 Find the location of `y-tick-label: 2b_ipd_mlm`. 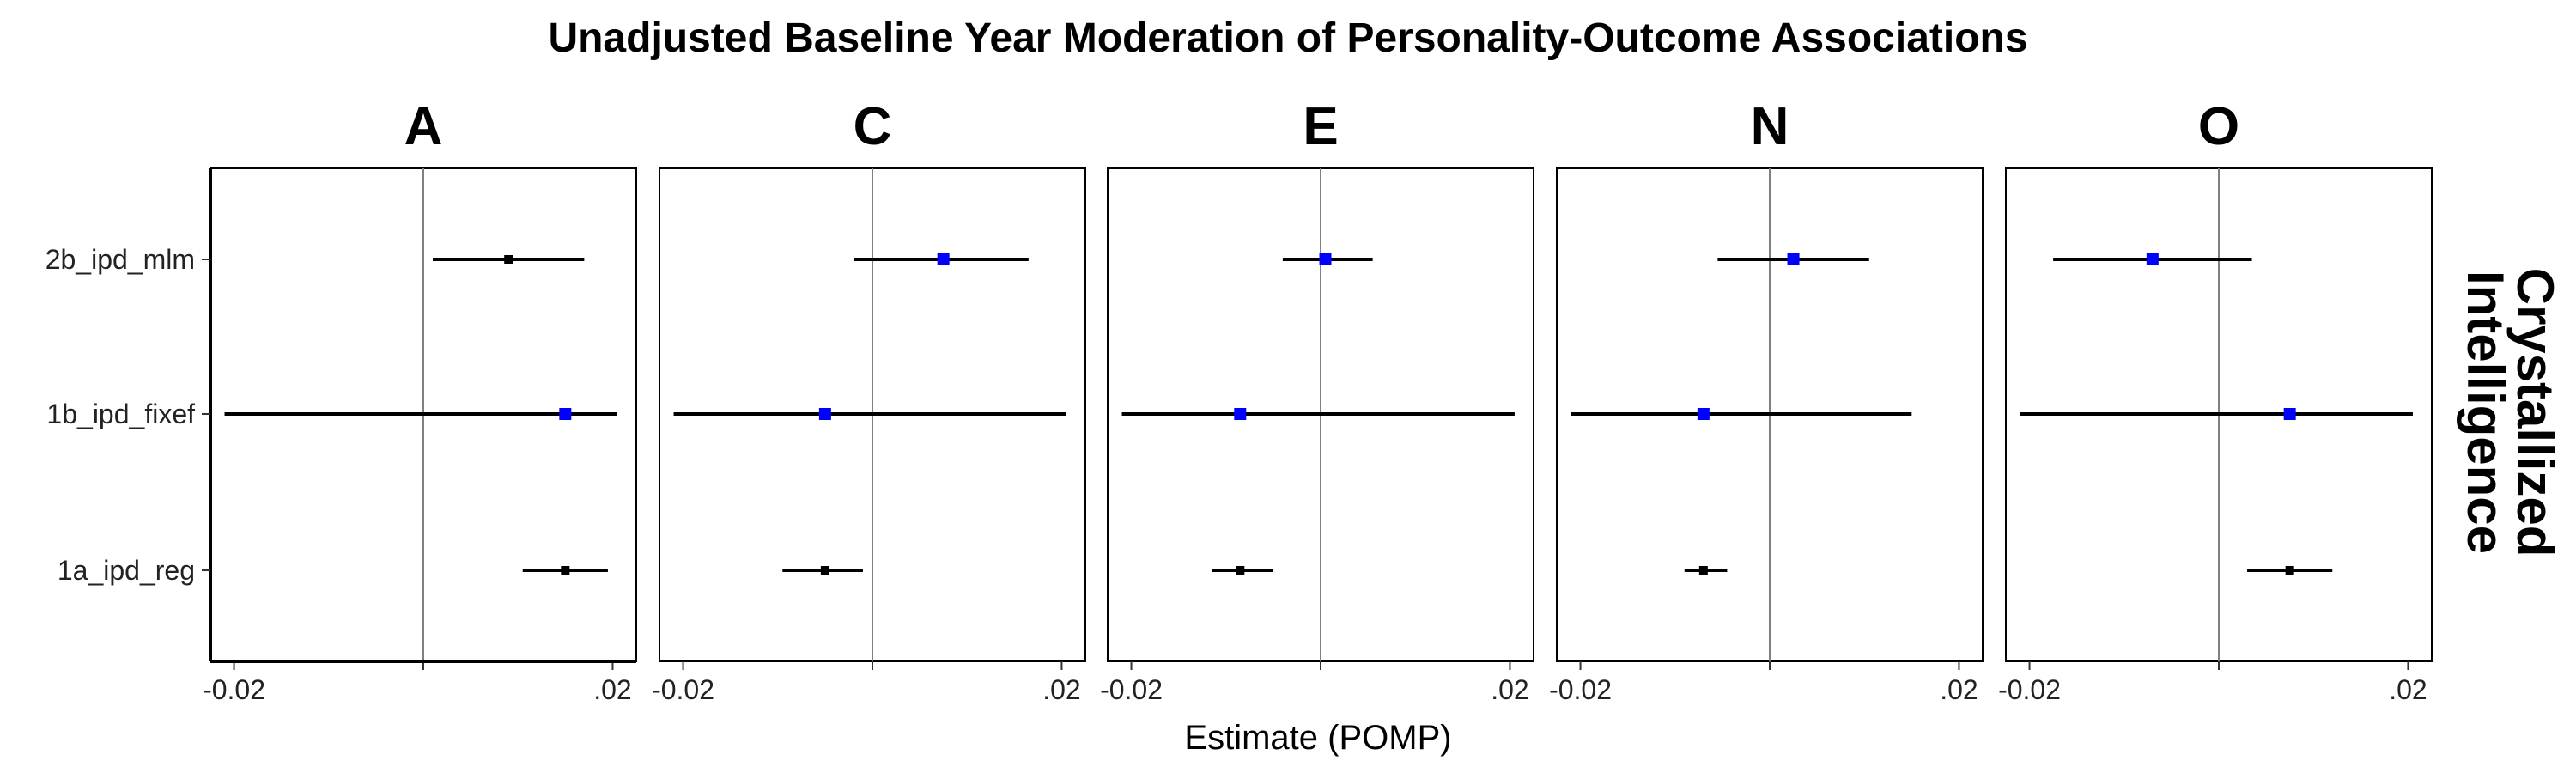

y-tick-label: 2b_ipd_mlm is located at coordinates (121, 259).